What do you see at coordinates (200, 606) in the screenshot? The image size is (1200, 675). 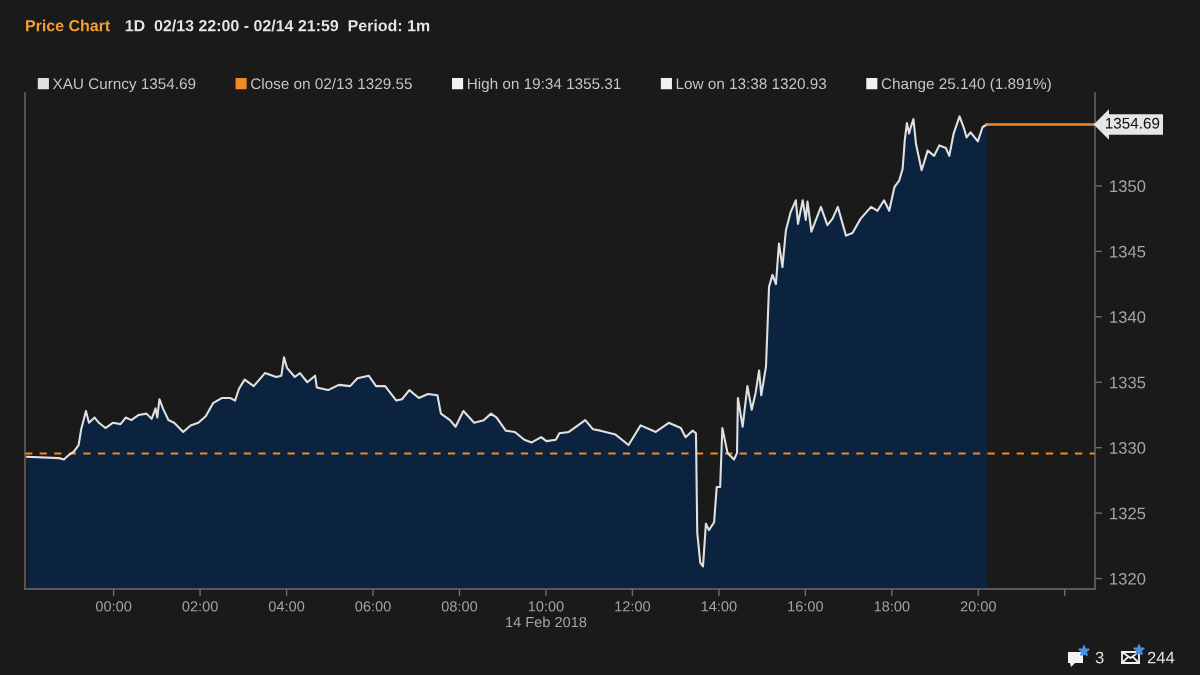 I see `x-tick-label: 02:00` at bounding box center [200, 606].